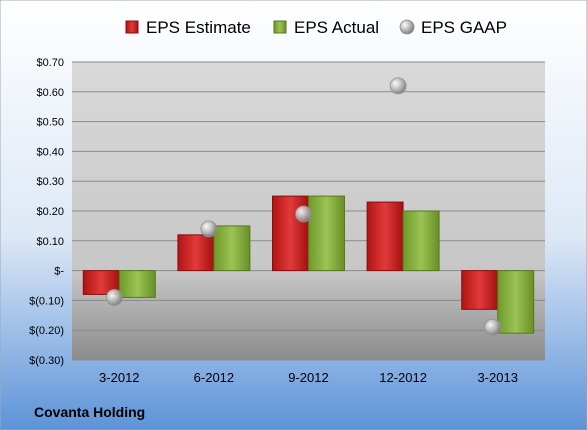 The image size is (587, 430). I want to click on x-tick-label: 3-2013, so click(497, 377).